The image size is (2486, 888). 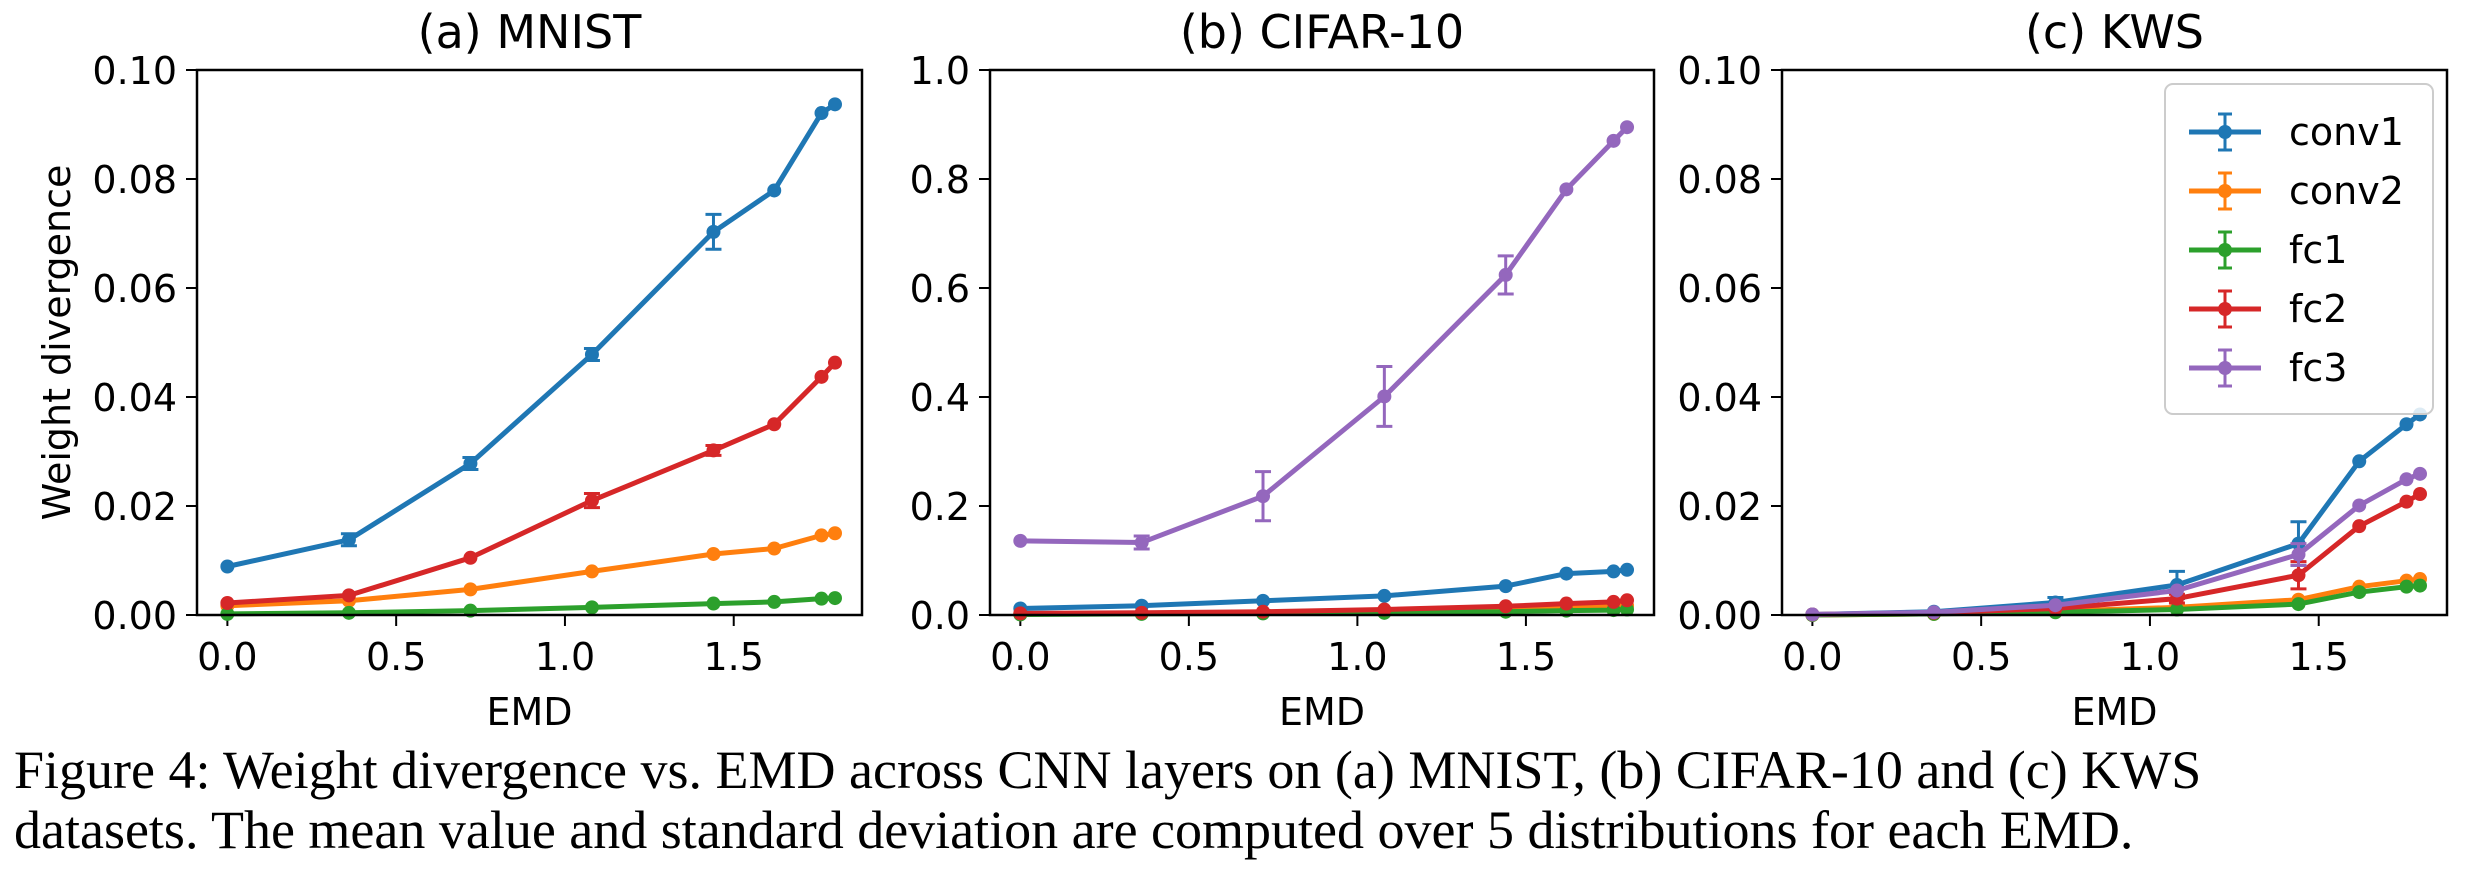 What do you see at coordinates (2346, 132) in the screenshot?
I see `legend-label-conv1: conv1` at bounding box center [2346, 132].